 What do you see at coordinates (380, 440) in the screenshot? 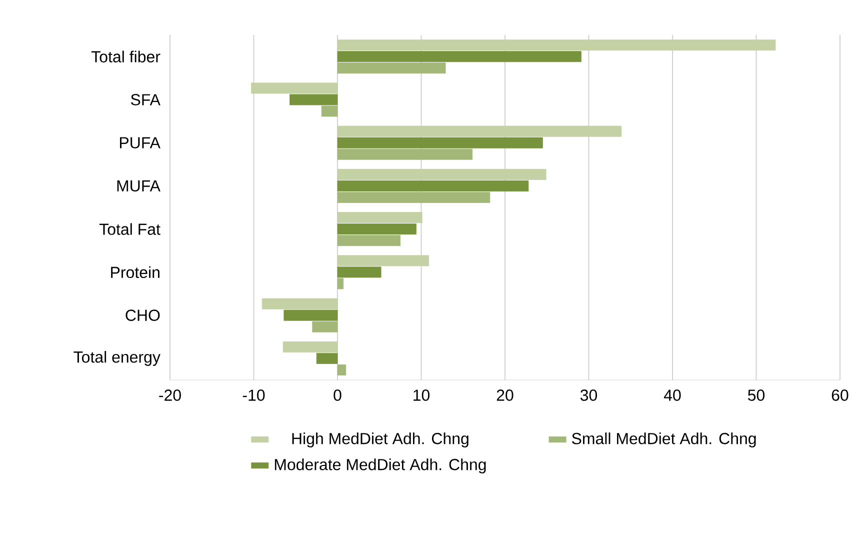
I see `legend-label: High MedDiet Adh. Chng` at bounding box center [380, 440].